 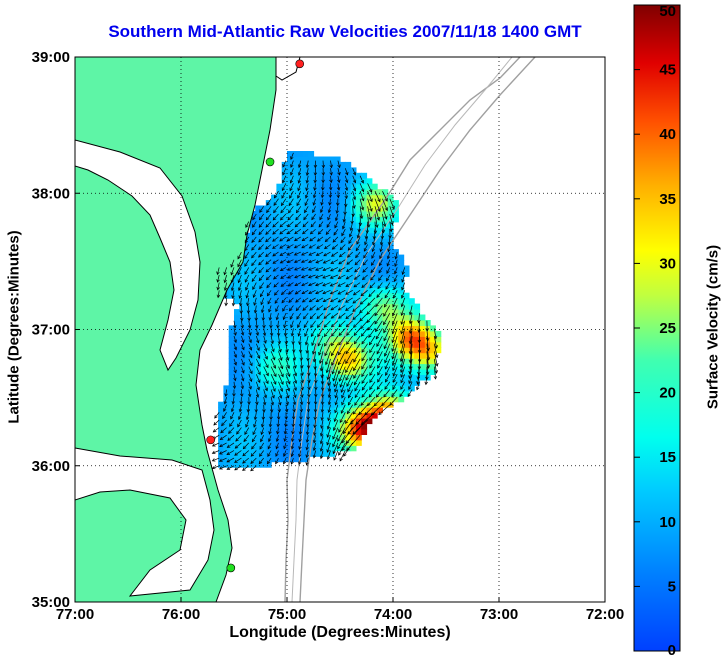 I want to click on y-tick-label: 38:00, so click(x=51, y=193).